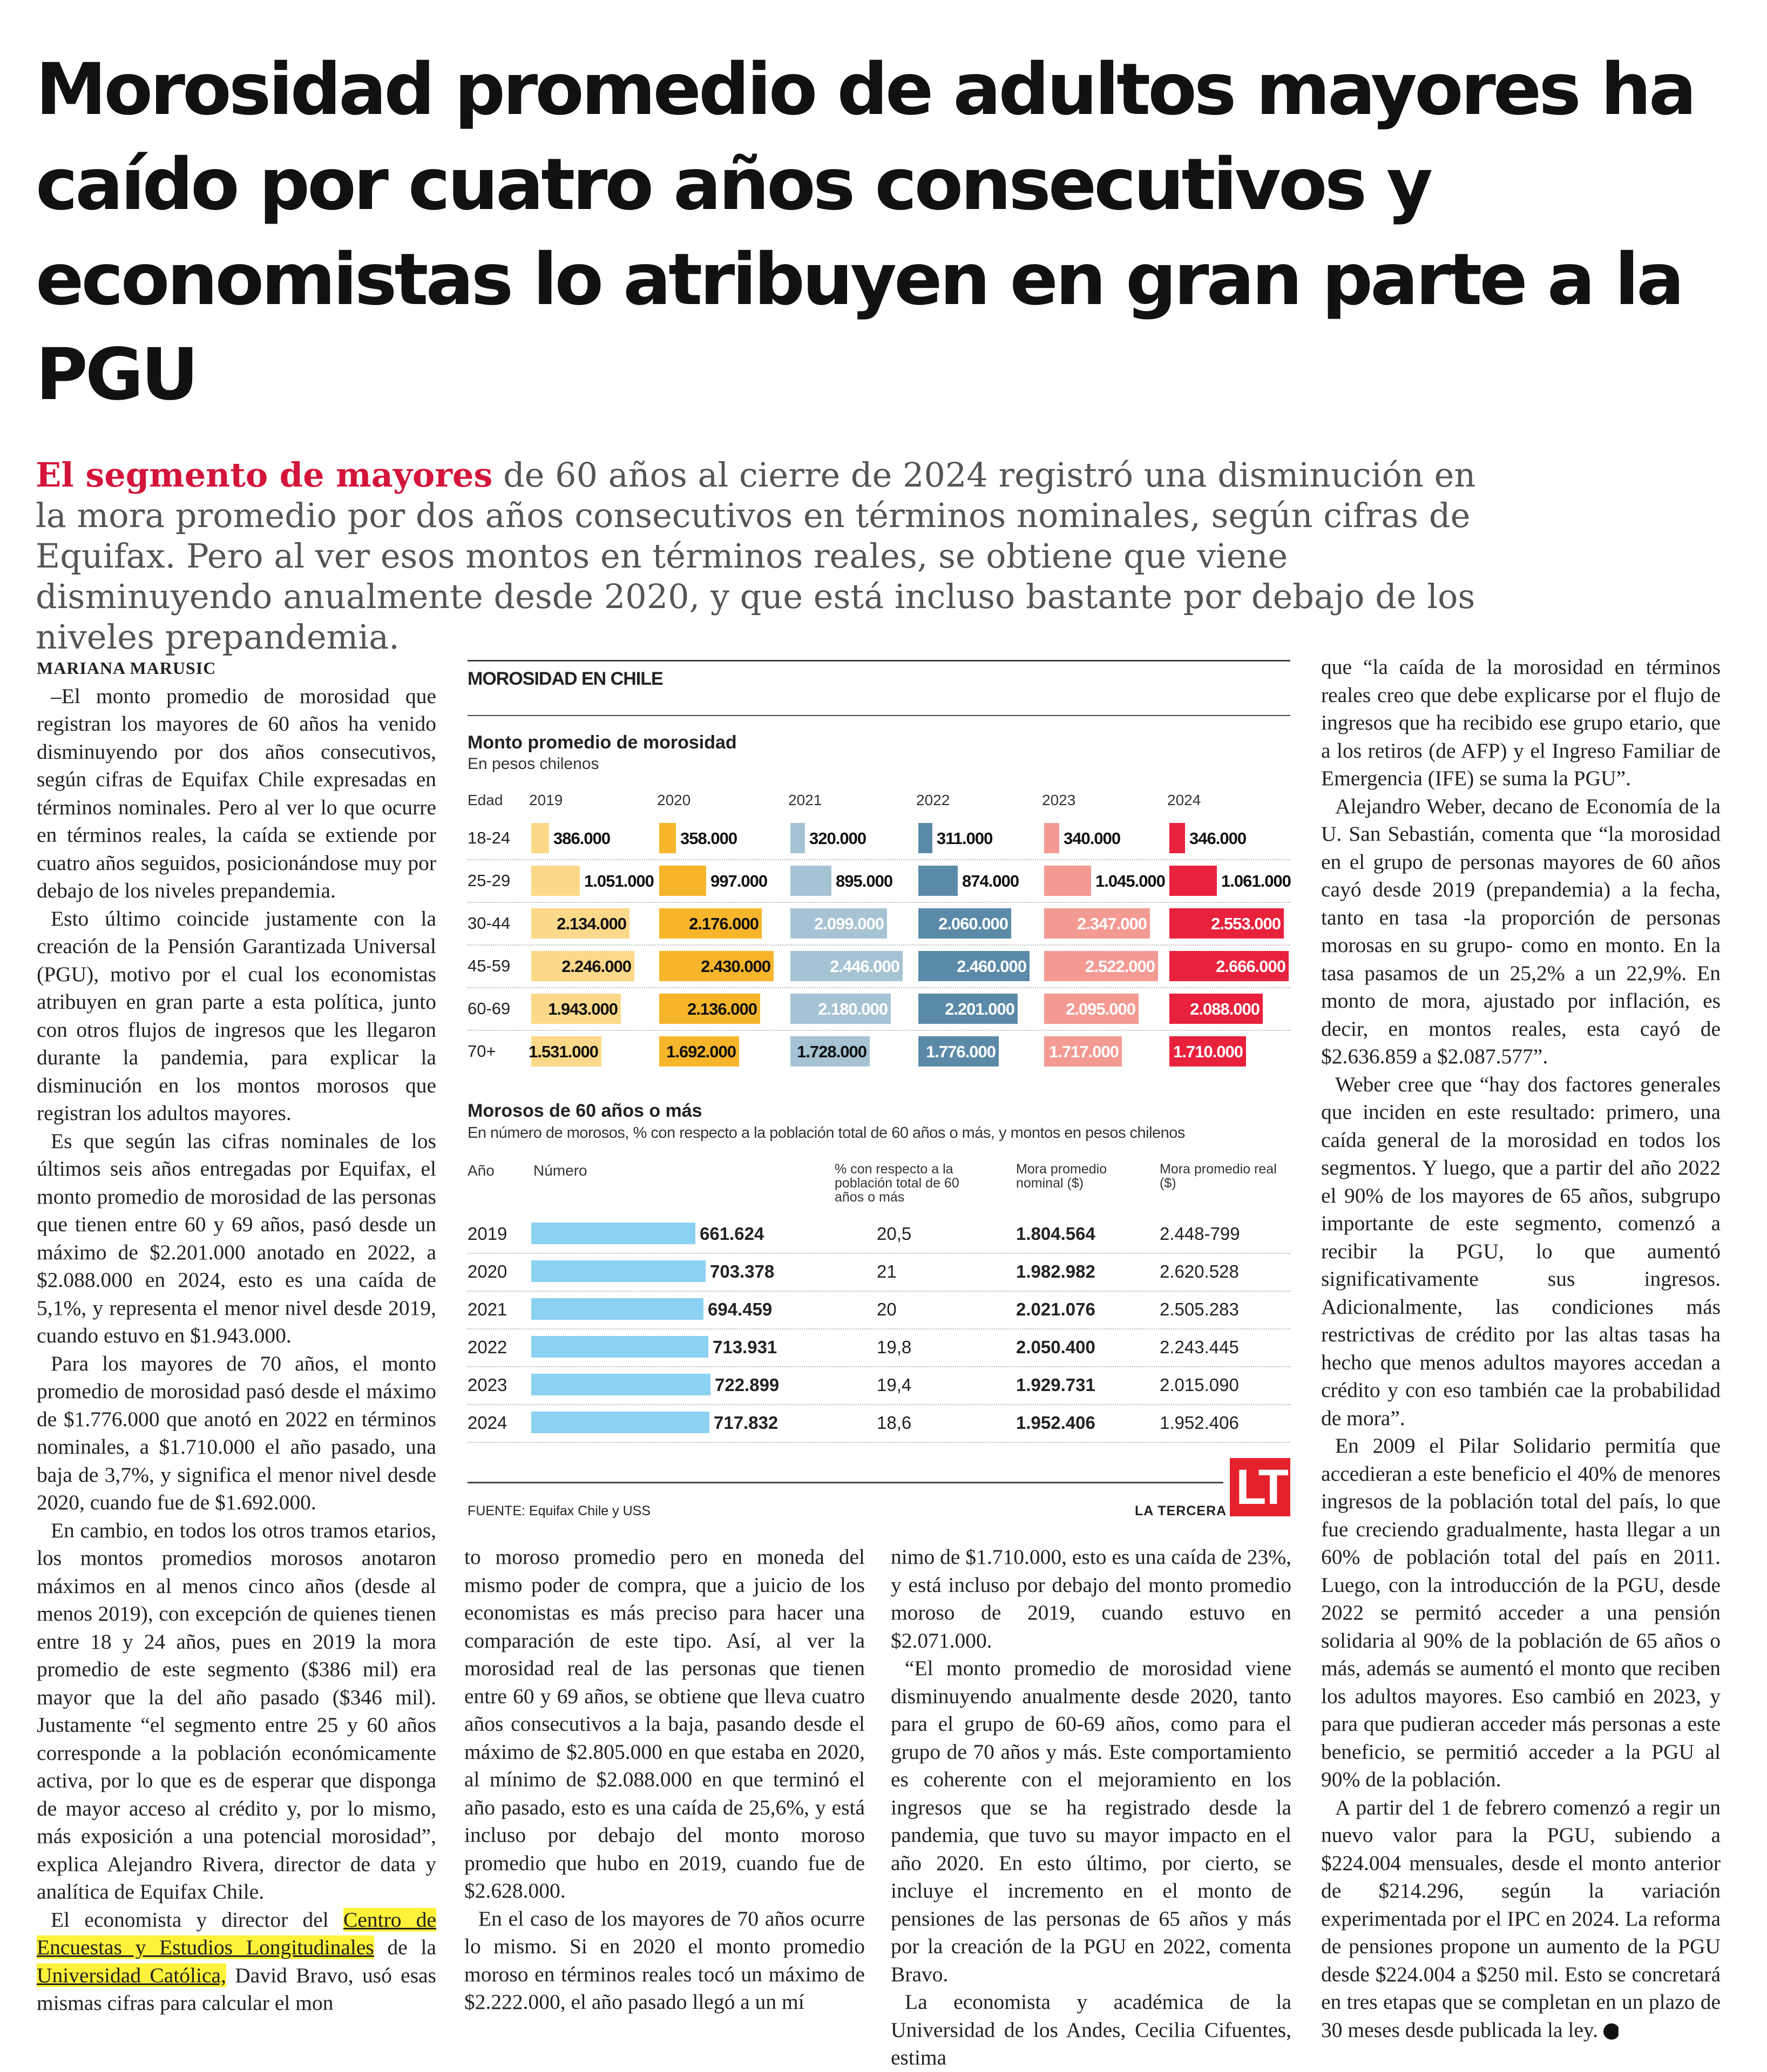 This screenshot has height=2072, width=1767. What do you see at coordinates (722, 1009) in the screenshot?
I see `bar-value-label: 2.136.000` at bounding box center [722, 1009].